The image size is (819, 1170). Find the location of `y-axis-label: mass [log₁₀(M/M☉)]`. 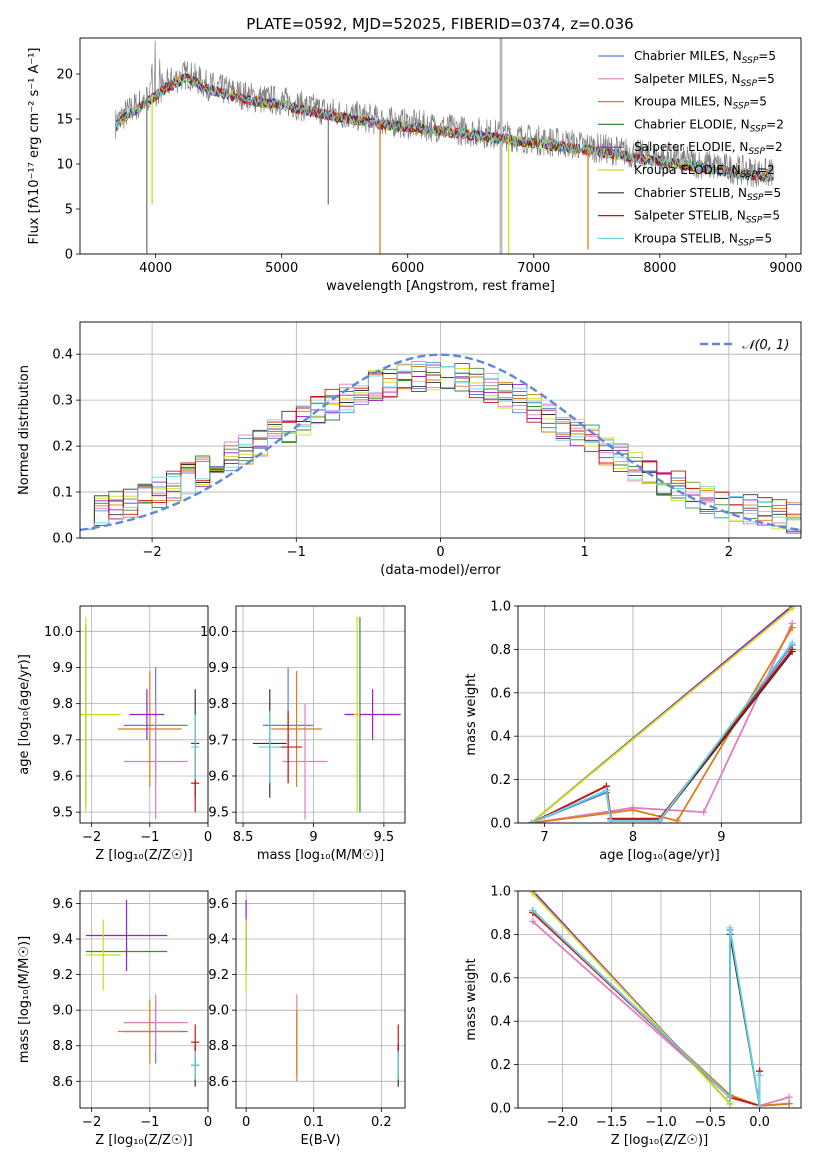

y-axis-label: mass [log₁₀(M/M☉)] is located at coordinates (24, 999).